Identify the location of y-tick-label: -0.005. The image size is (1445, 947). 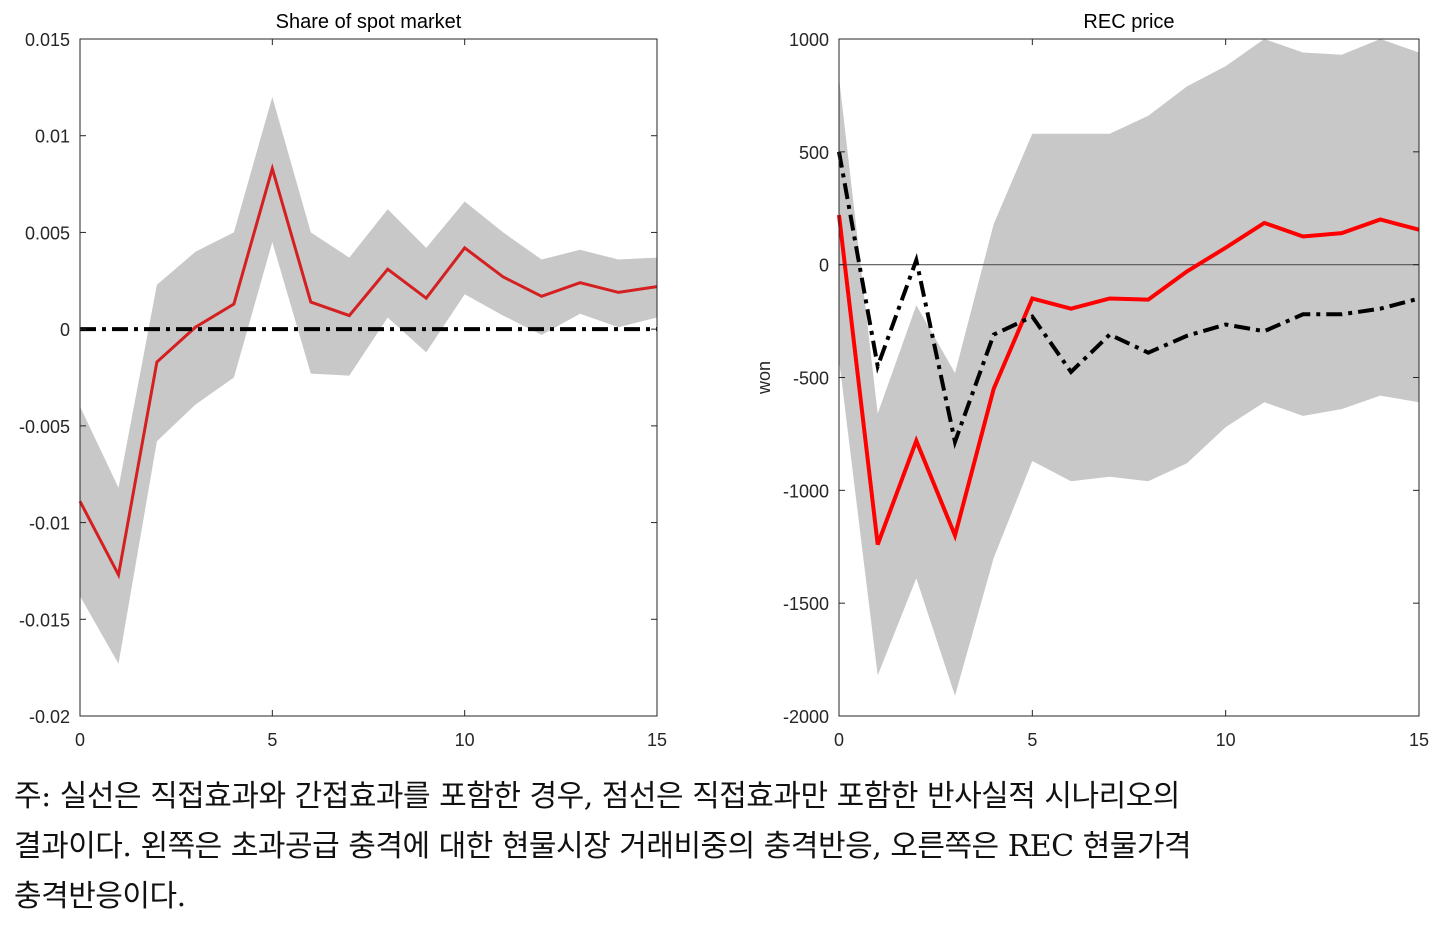
(44, 427).